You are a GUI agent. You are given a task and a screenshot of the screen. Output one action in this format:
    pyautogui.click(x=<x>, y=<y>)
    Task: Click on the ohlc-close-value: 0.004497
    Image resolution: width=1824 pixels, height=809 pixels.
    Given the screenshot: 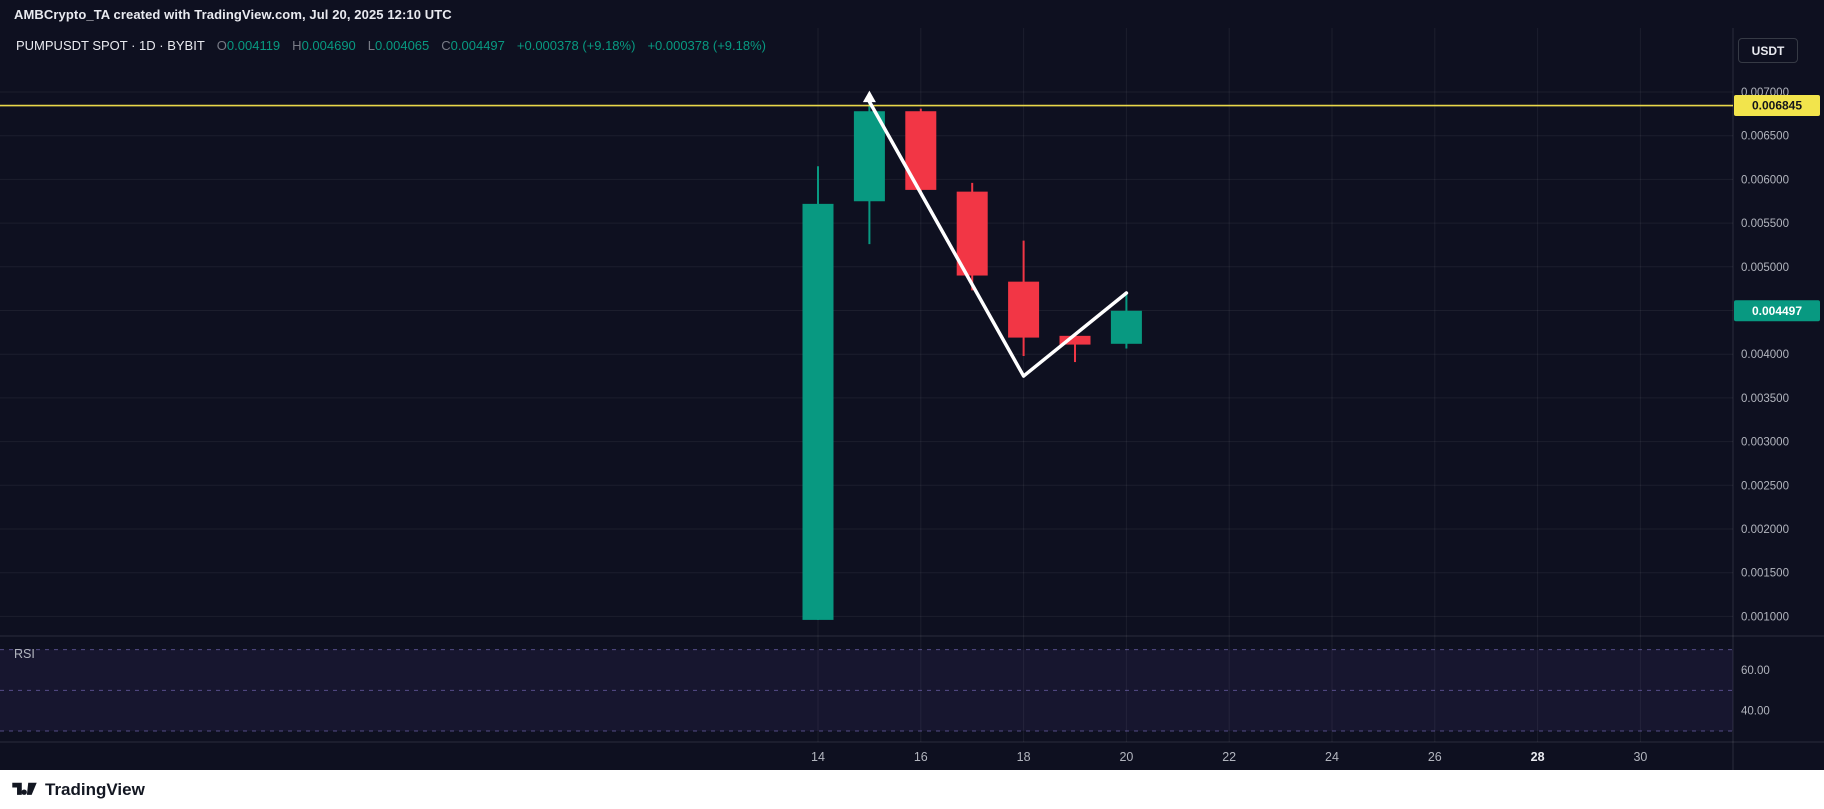 What is the action you would take?
    pyautogui.click(x=477, y=45)
    